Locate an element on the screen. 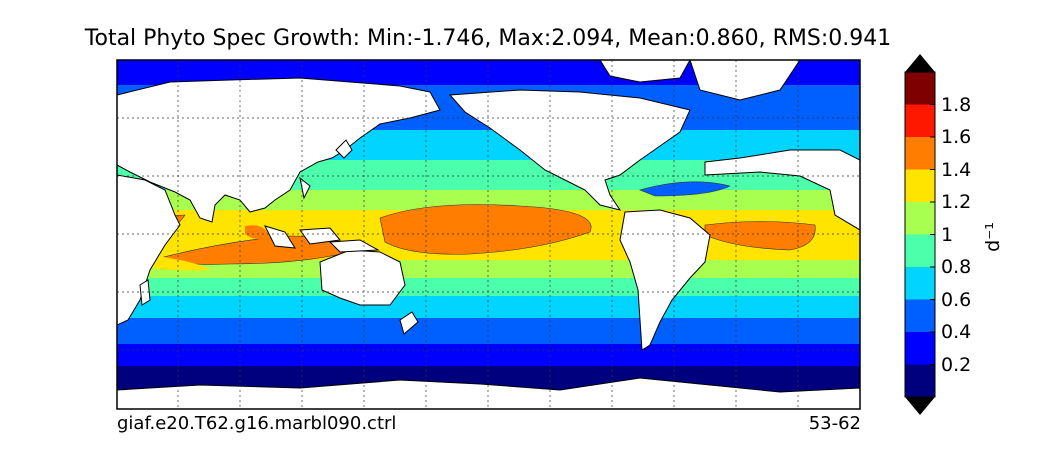 Image resolution: width=1037 pixels, height=464 pixels. colorbar-tick-label: 0.6 is located at coordinates (956, 299).